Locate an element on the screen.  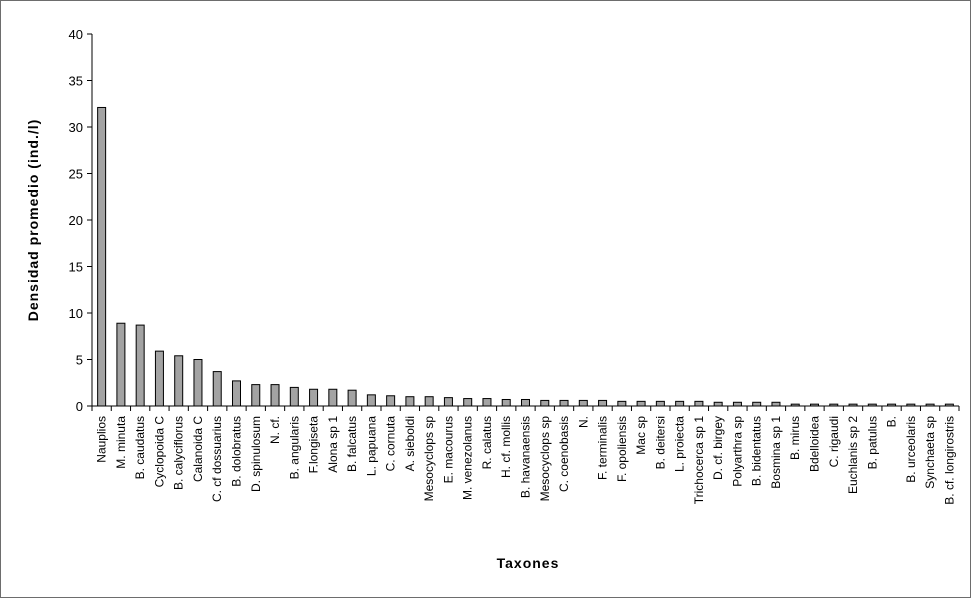
y-tick-label: 5 is located at coordinates (79, 360).